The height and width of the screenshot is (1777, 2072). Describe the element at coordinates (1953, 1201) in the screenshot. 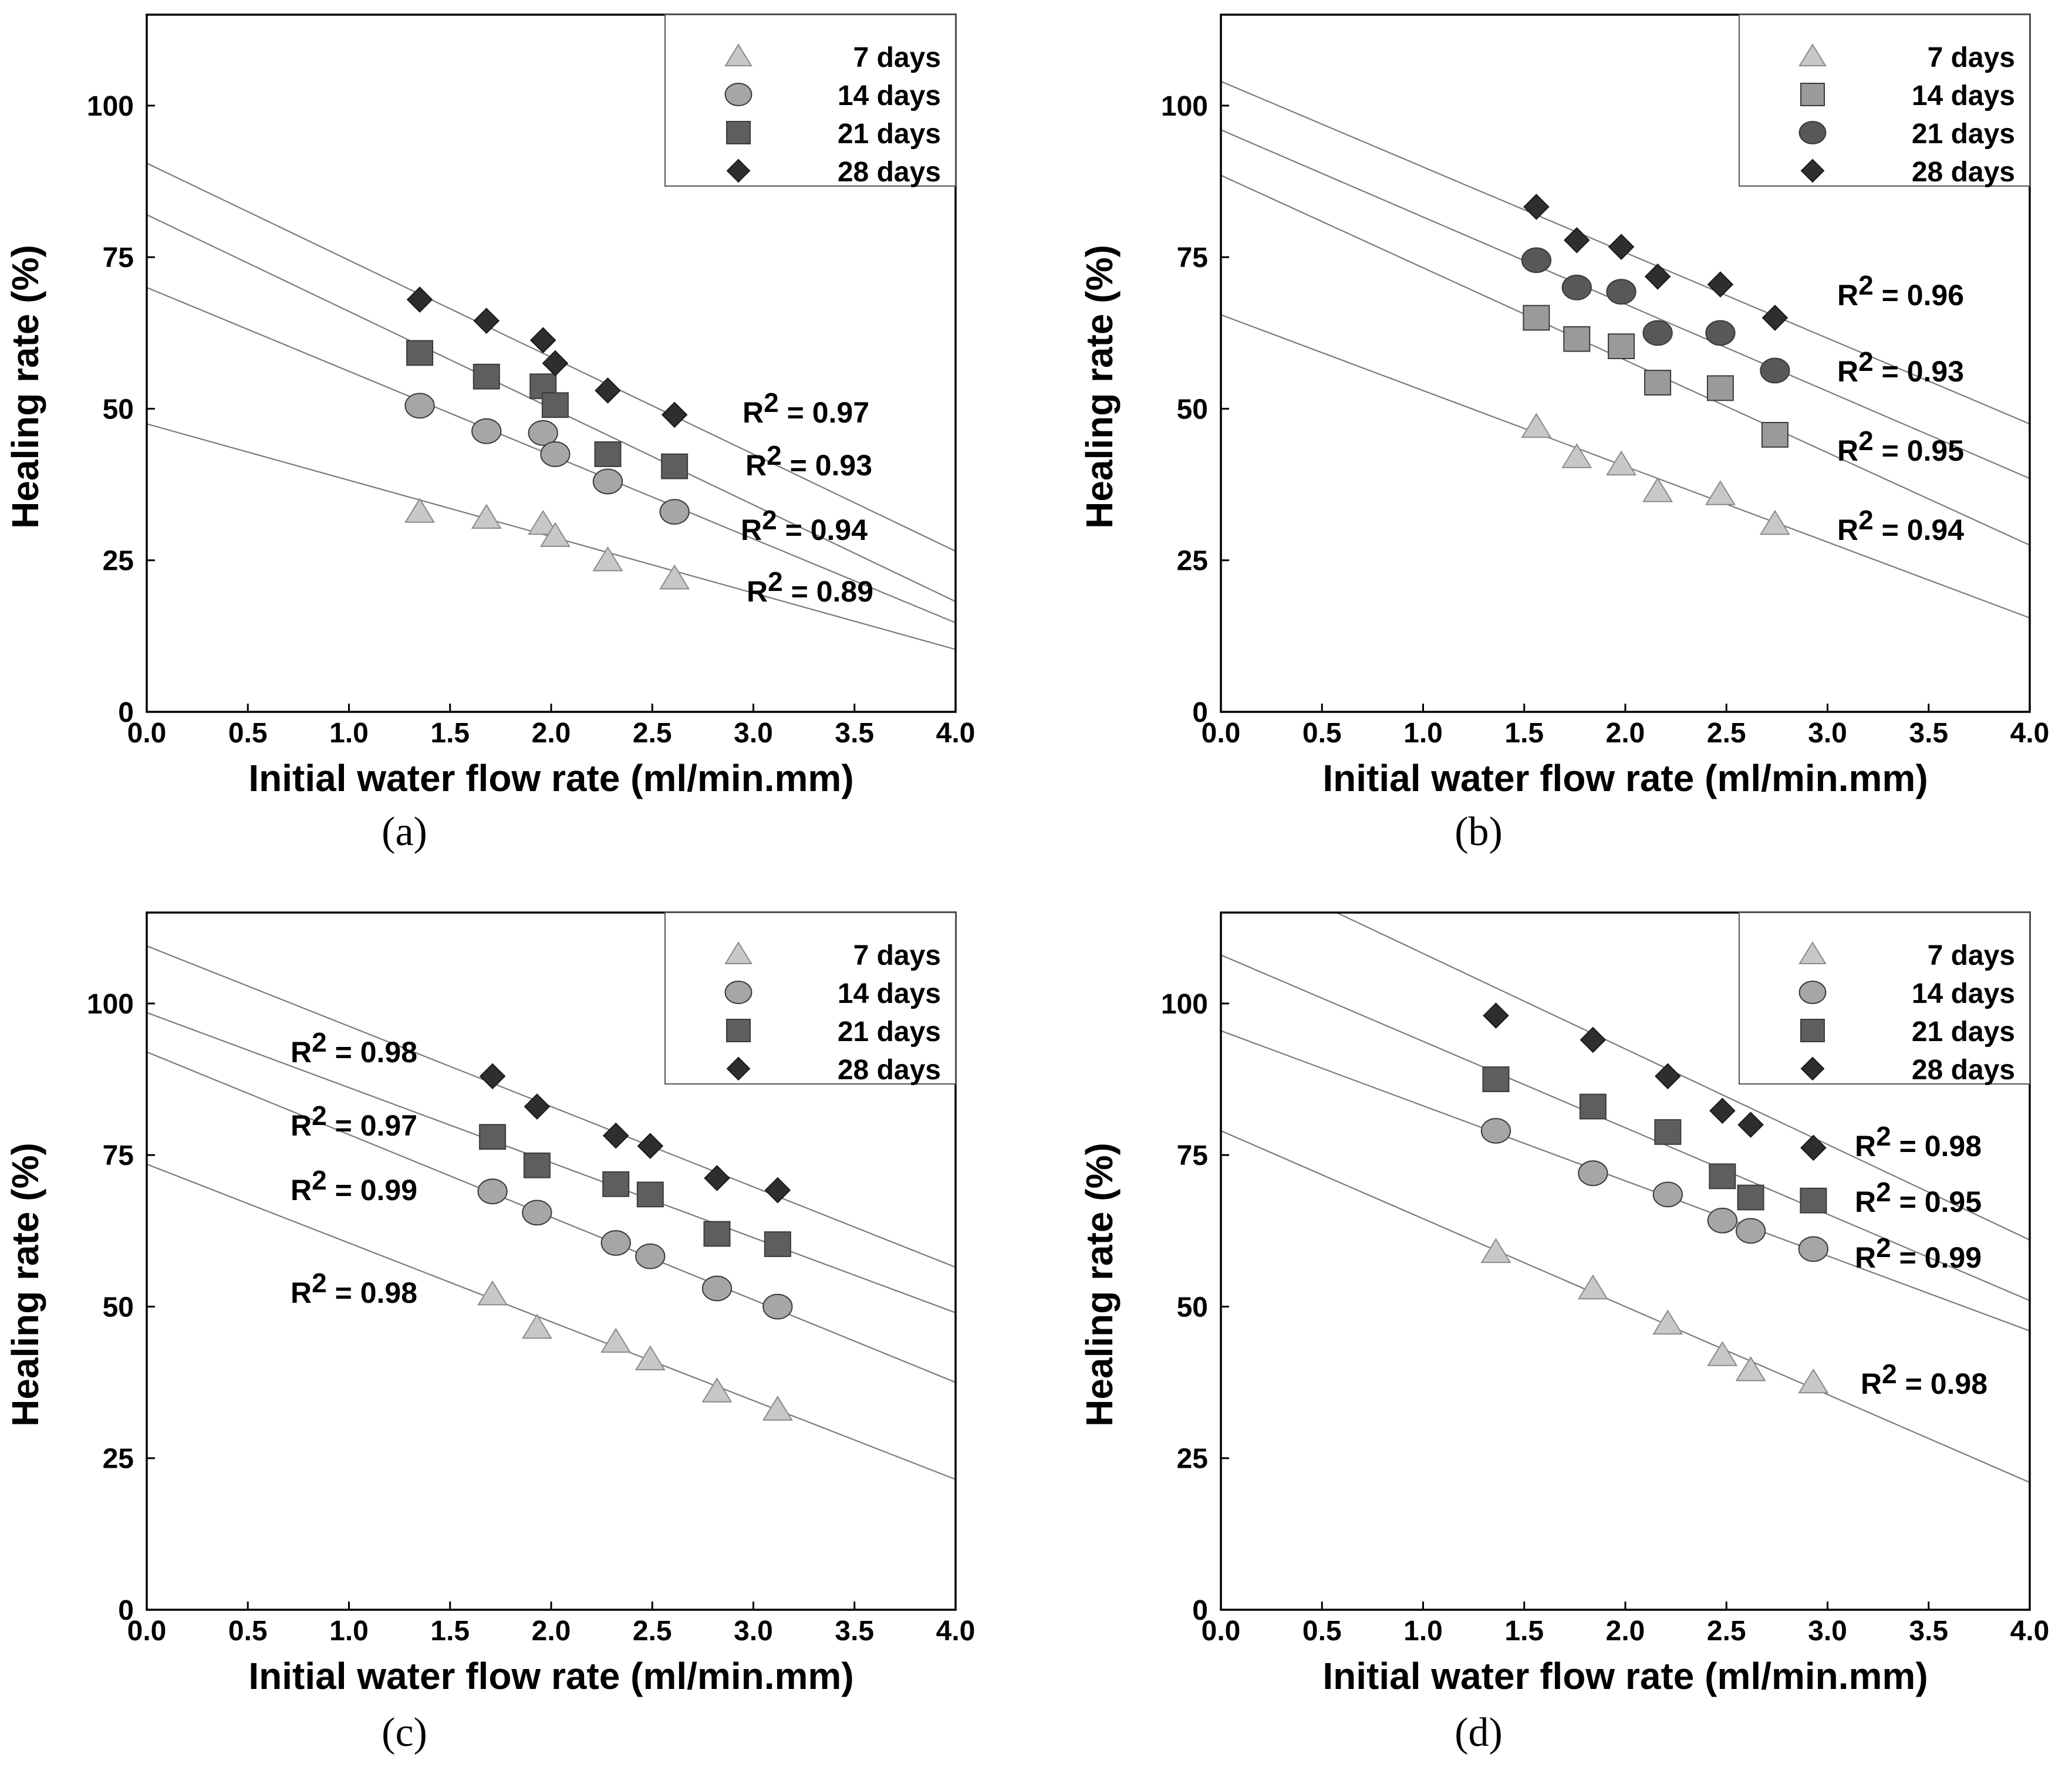

I see `r-squared-value: 0.95` at that location.